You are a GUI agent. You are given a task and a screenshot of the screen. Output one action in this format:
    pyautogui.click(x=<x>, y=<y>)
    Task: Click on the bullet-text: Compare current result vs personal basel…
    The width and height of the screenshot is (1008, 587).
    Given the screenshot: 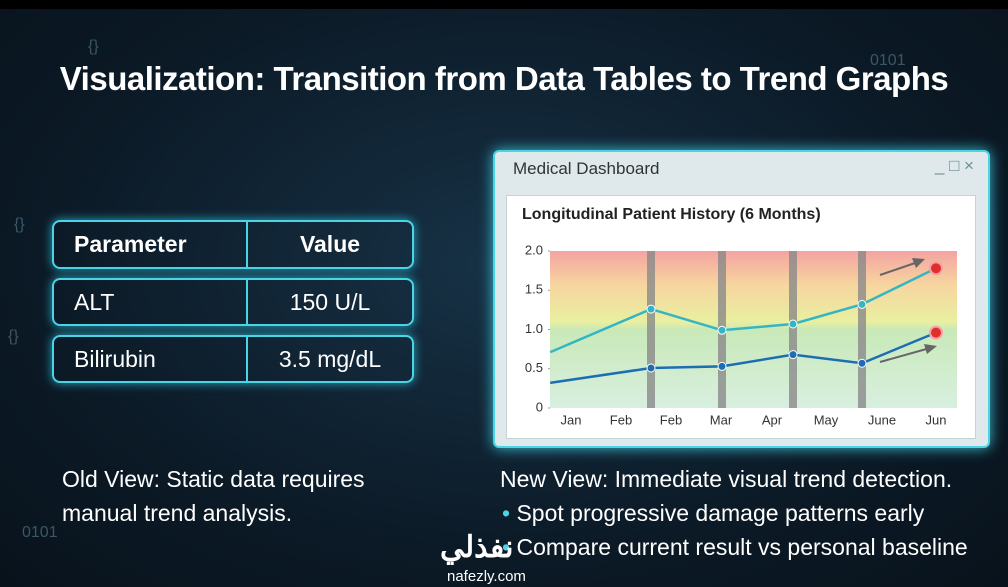 What is the action you would take?
    pyautogui.click(x=742, y=547)
    